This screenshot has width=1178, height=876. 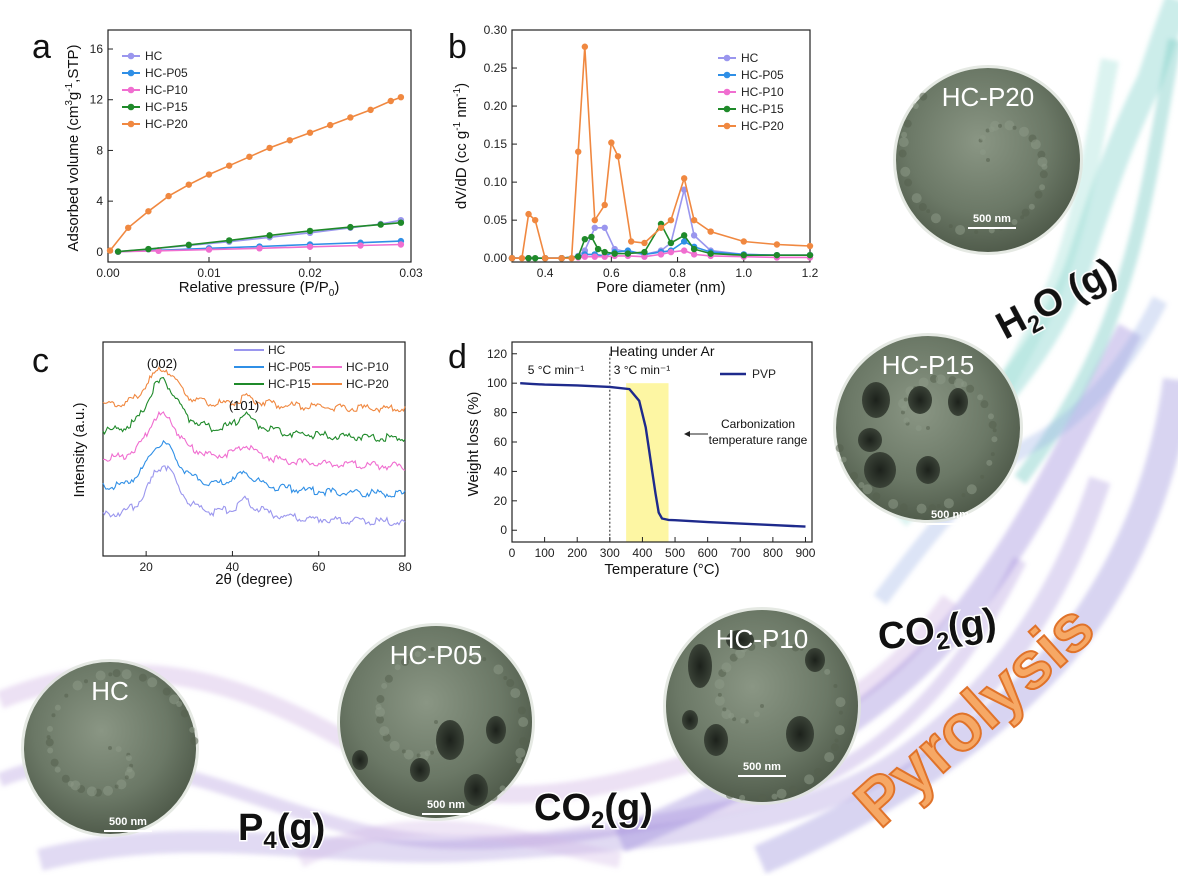 What do you see at coordinates (154, 56) in the screenshot?
I see `legend-label: HC` at bounding box center [154, 56].